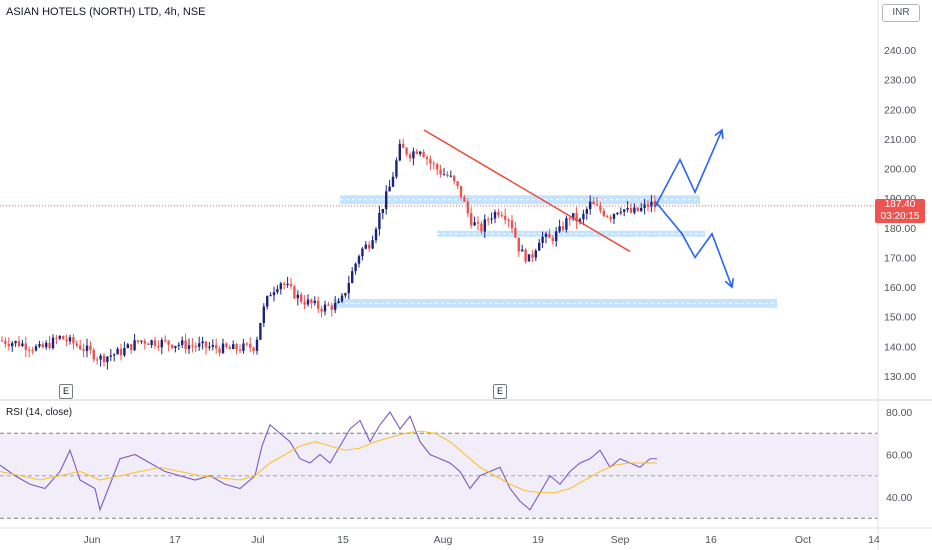  I want to click on time-tick-label: Oct, so click(803, 540).